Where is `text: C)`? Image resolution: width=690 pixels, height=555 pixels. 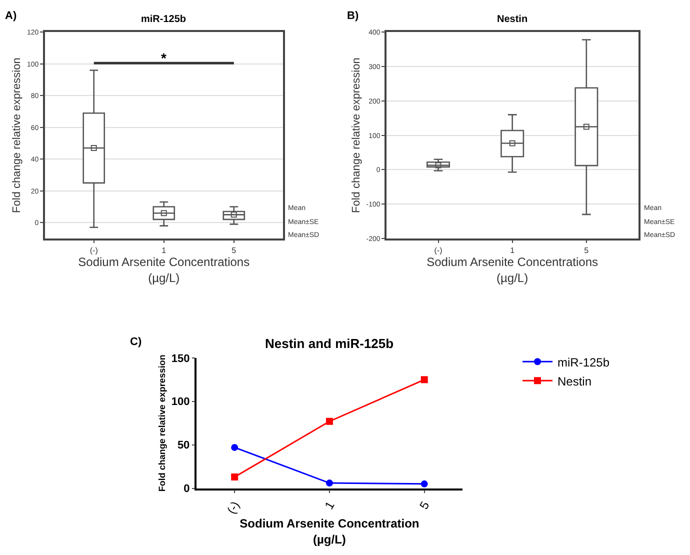
text: C) is located at coordinates (136, 342).